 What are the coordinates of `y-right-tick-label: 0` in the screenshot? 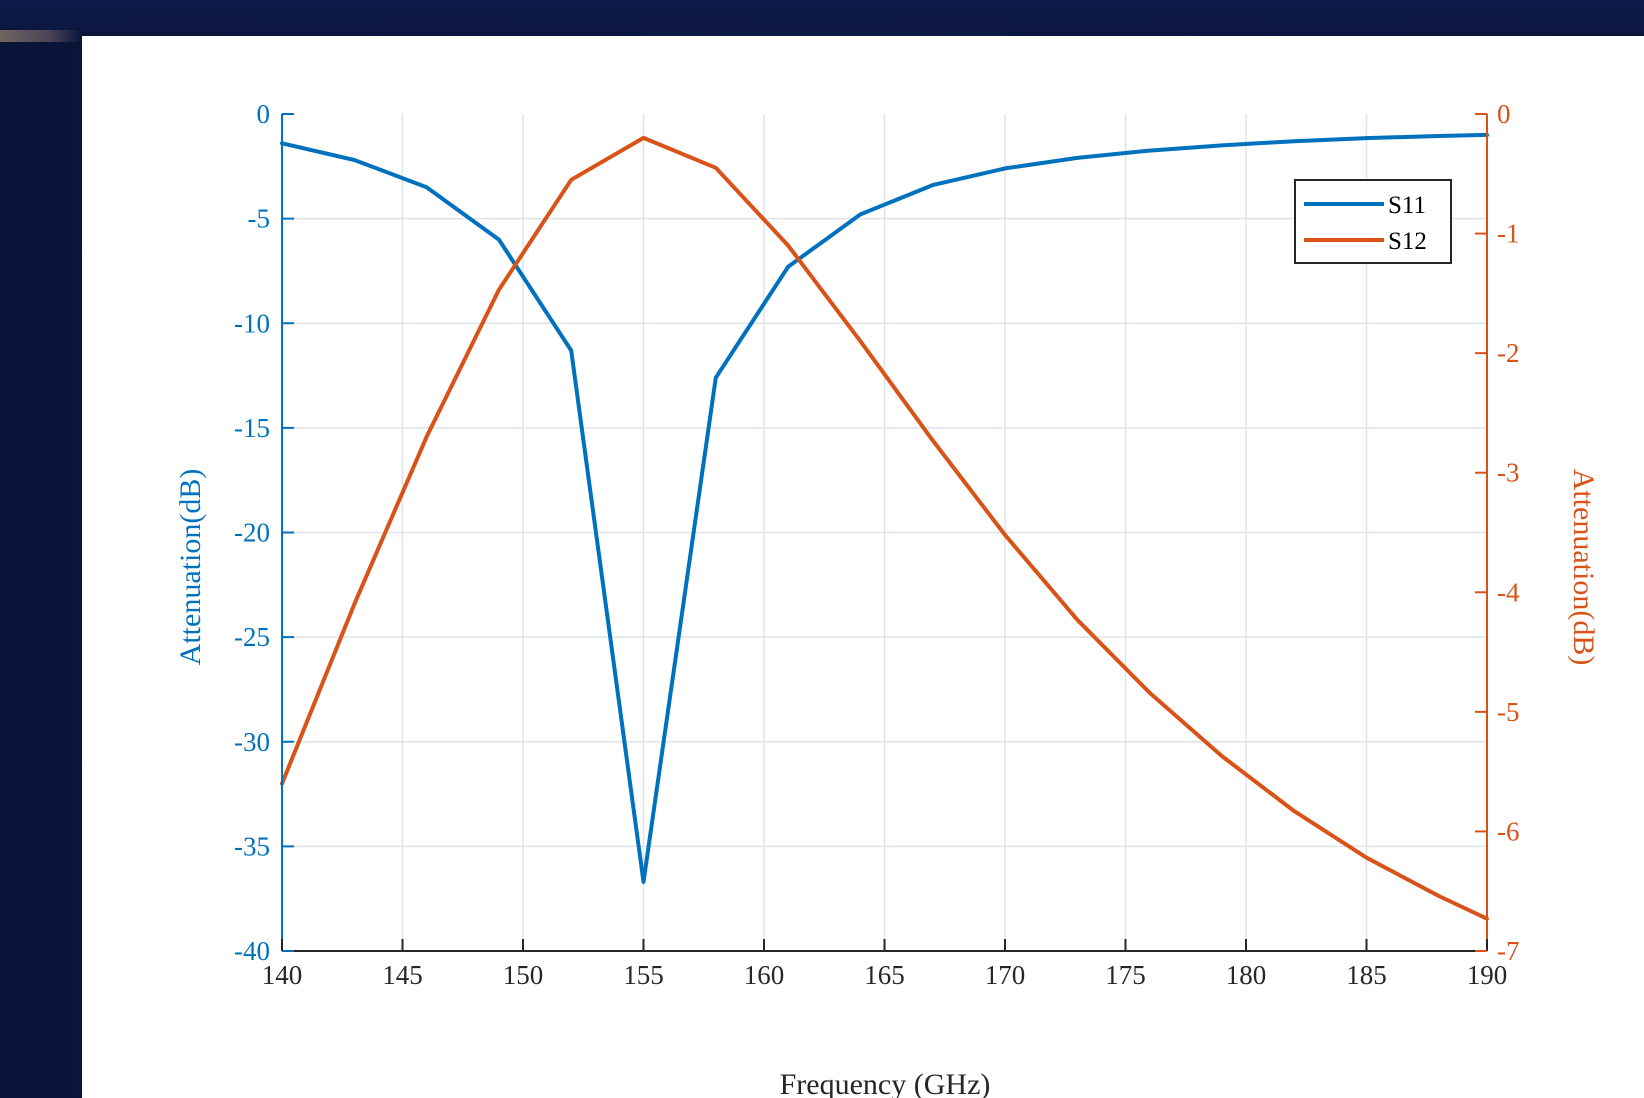 It's located at (1504, 114).